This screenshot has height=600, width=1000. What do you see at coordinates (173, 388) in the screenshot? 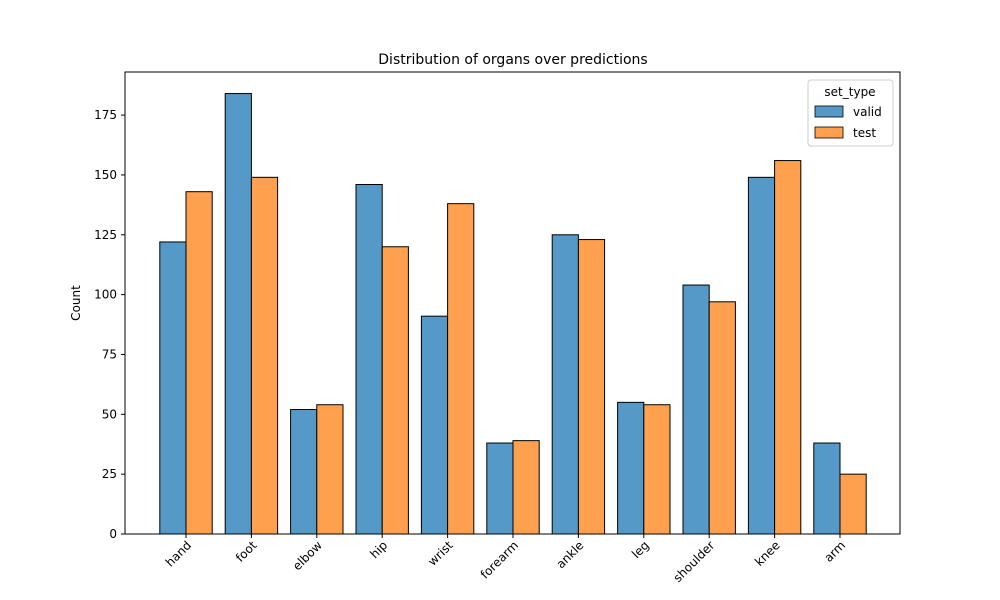
I see `bar-valid-hand` at bounding box center [173, 388].